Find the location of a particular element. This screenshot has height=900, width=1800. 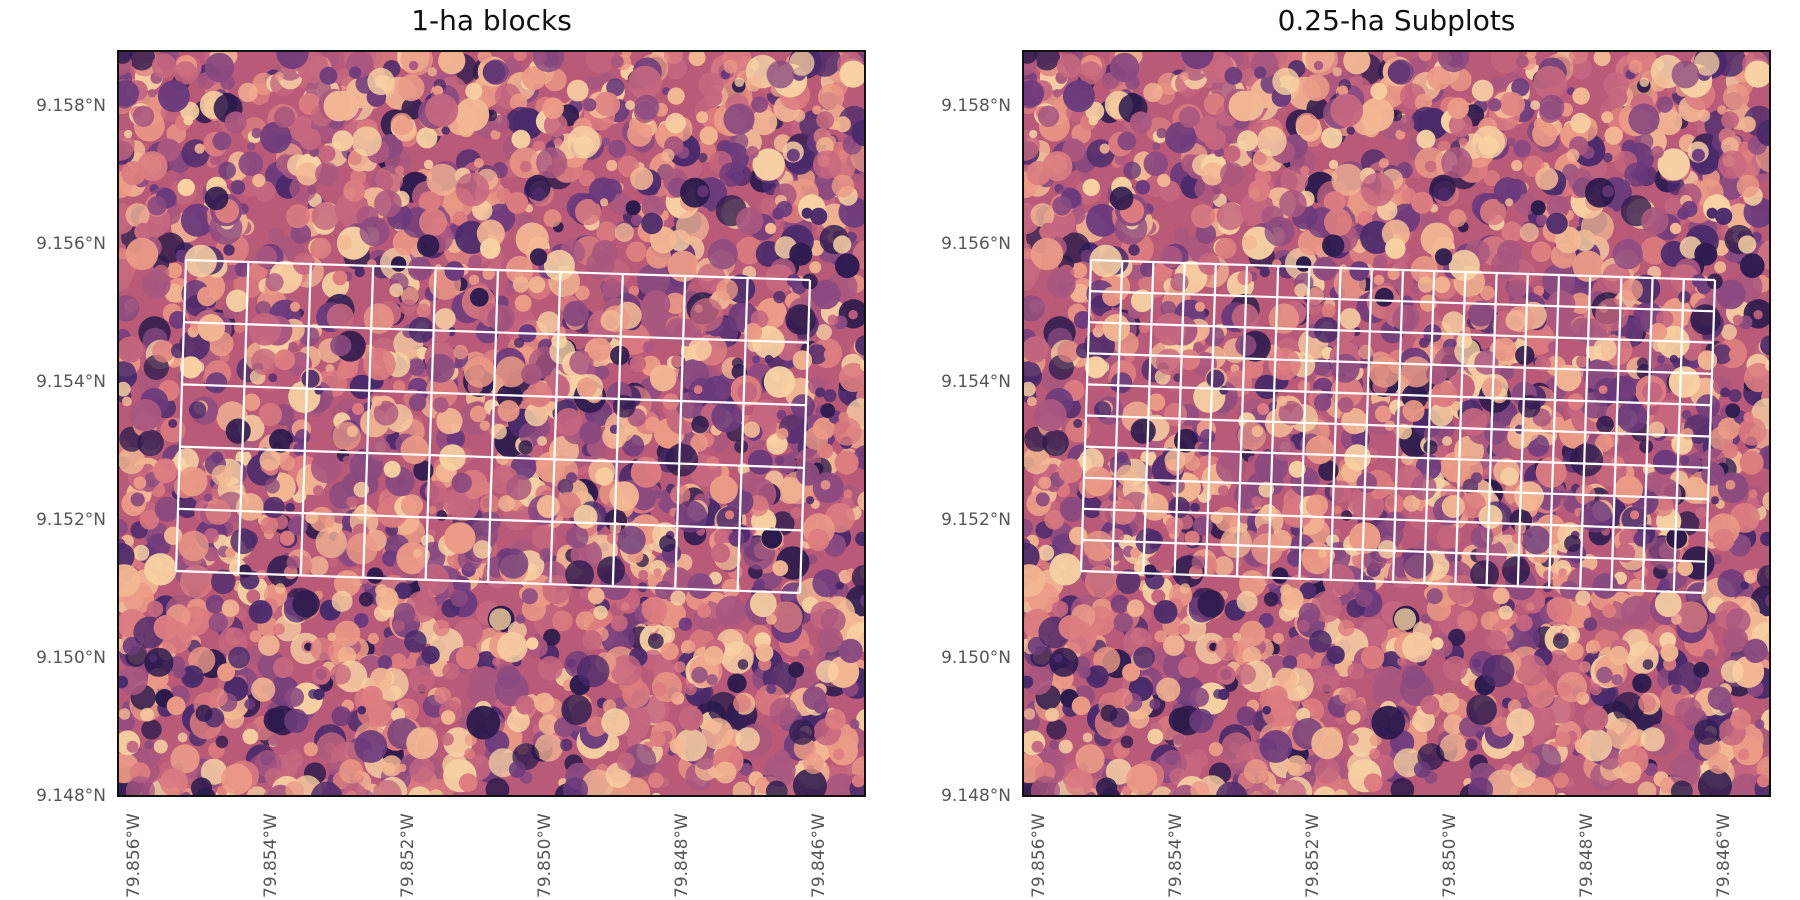

panel-title: 0.25-ha Subplots is located at coordinates (1396, 20).